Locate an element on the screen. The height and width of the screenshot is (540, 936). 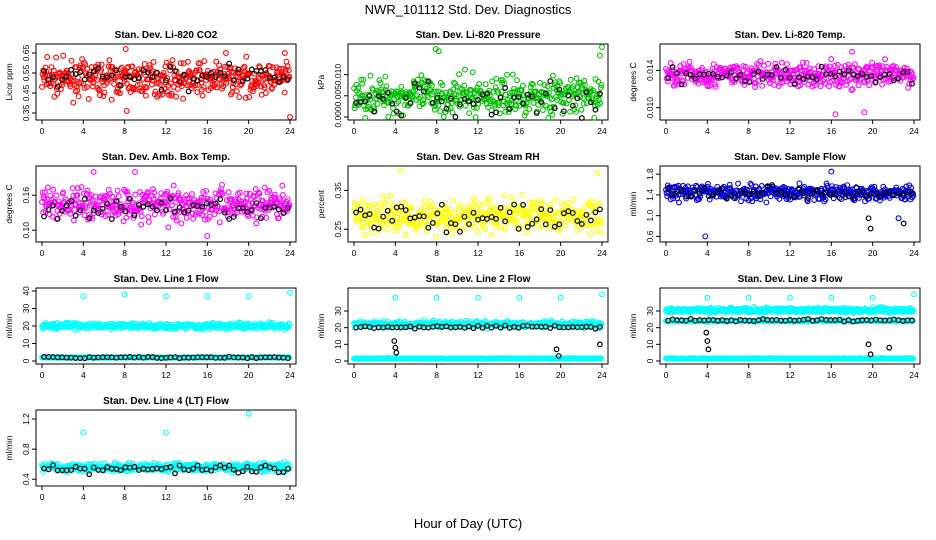
y-tick-label: 0.005 is located at coordinates (338, 96).